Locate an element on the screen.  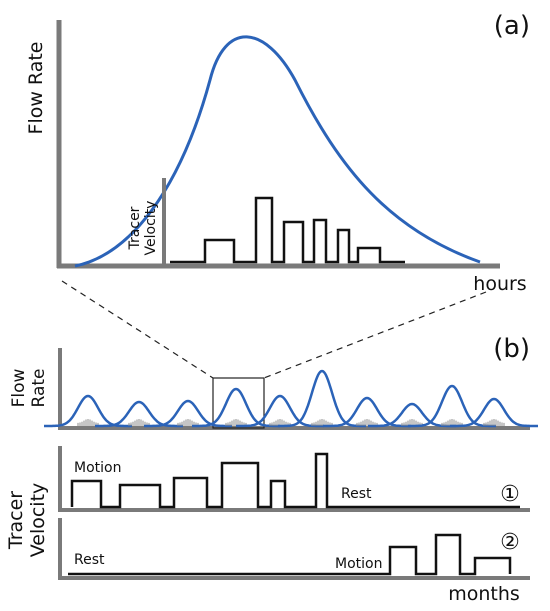
velocity-label-line1: Tracer is located at coordinates (16, 520).